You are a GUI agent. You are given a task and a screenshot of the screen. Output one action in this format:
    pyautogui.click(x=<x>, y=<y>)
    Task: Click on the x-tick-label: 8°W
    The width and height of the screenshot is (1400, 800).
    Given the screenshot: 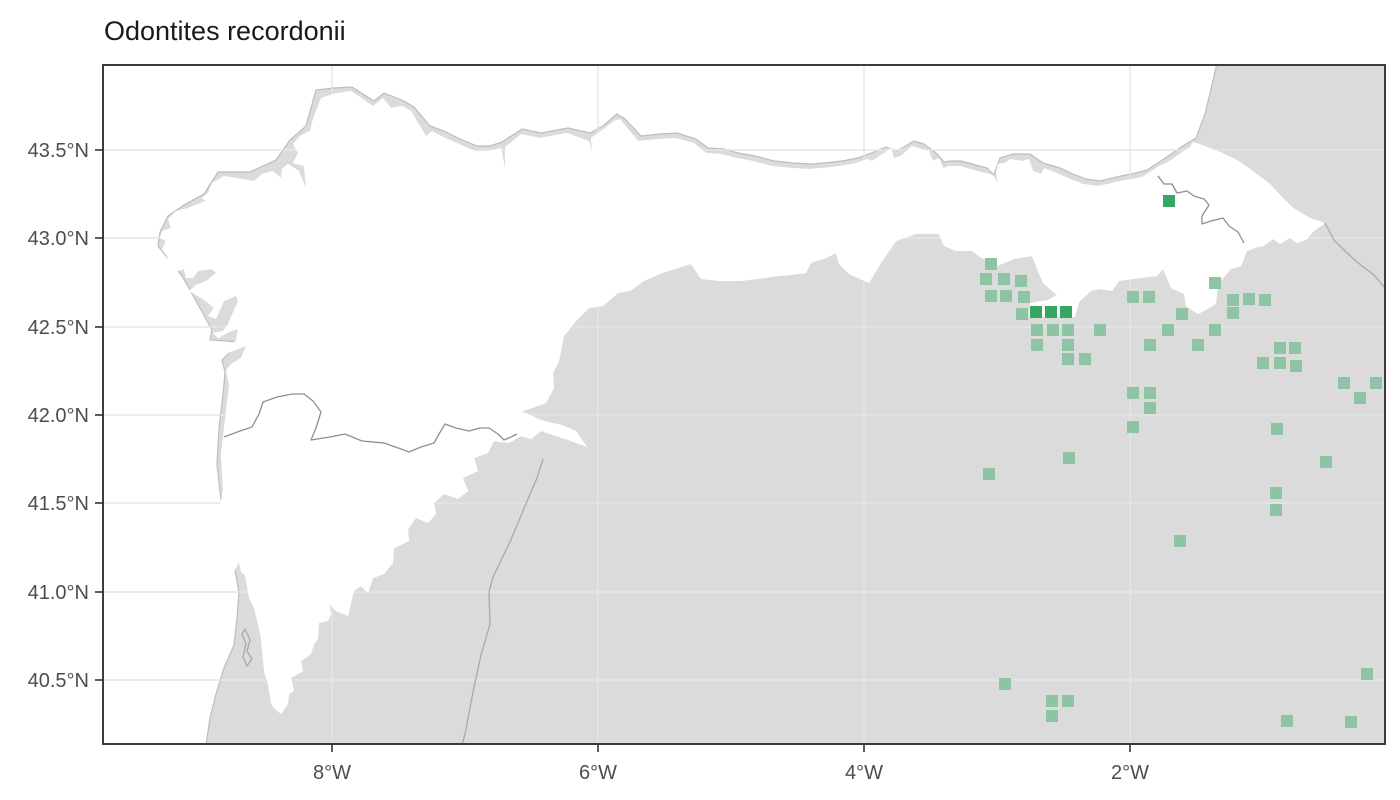 What is the action you would take?
    pyautogui.click(x=332, y=773)
    